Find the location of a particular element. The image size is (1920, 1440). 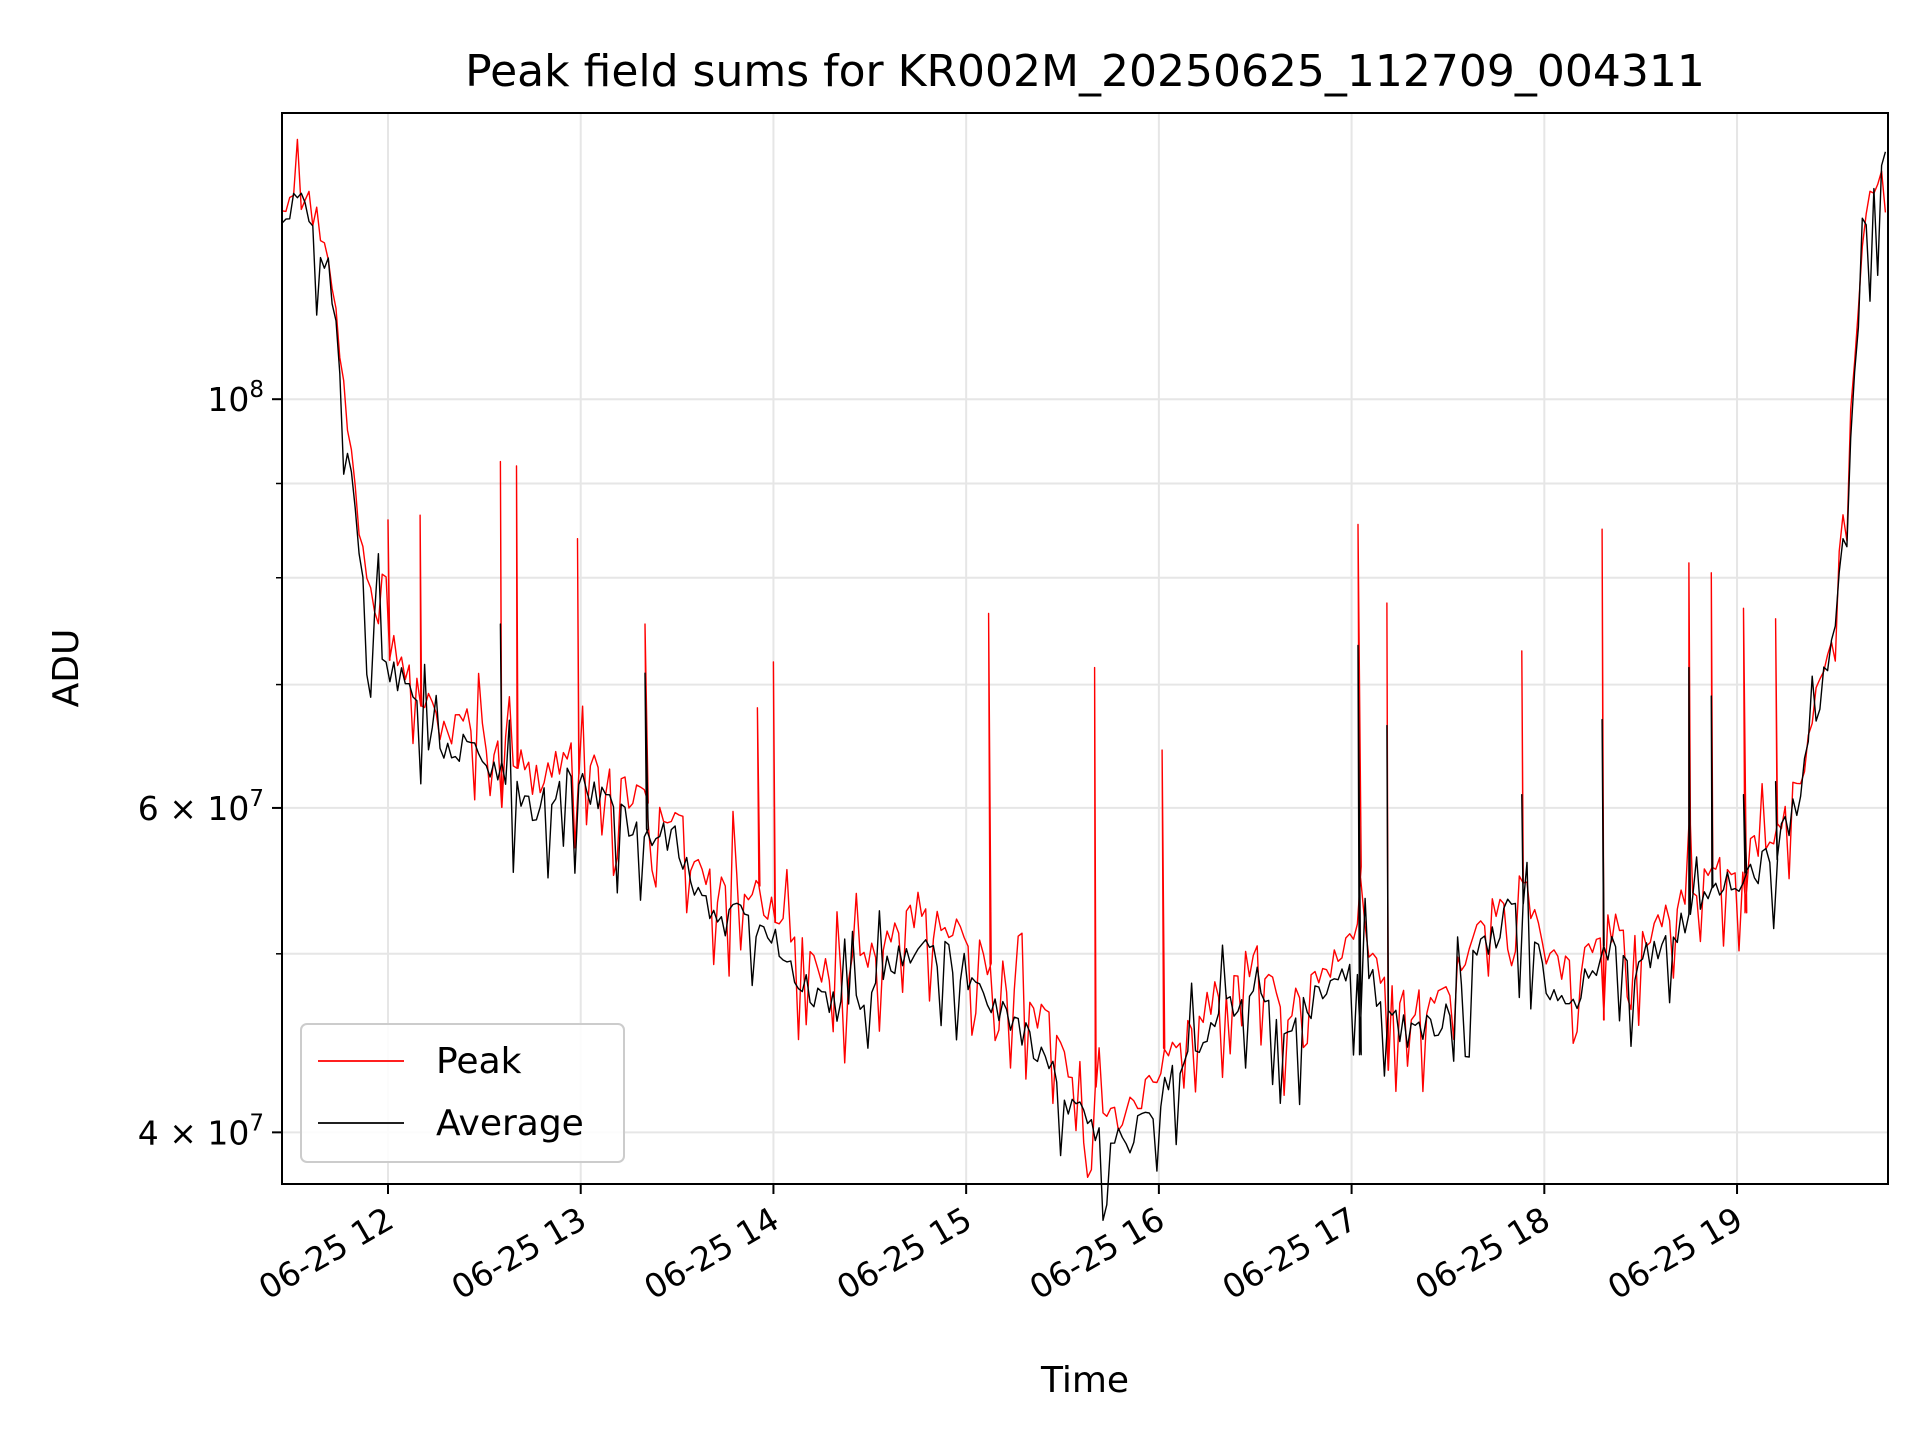

y-axis: 4 × 107 6 × 107 108 is located at coordinates (210, 764).